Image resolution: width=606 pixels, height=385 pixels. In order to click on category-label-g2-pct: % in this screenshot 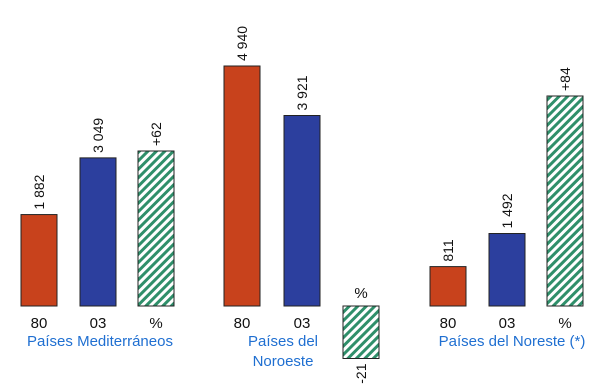, I will do `click(360, 293)`.